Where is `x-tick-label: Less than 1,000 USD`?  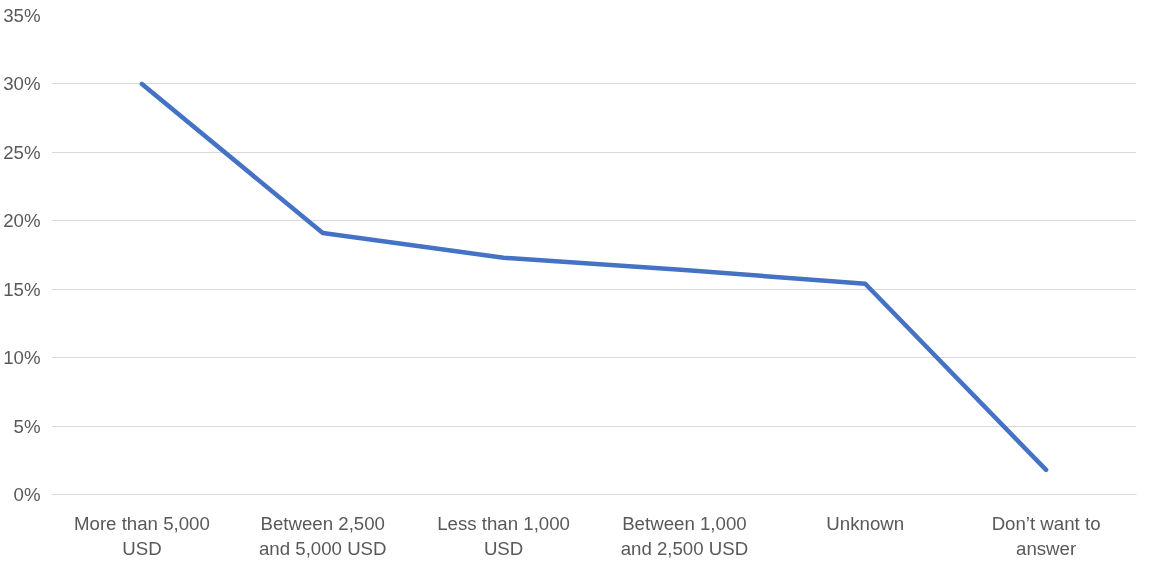 x-tick-label: Less than 1,000 USD is located at coordinates (503, 535).